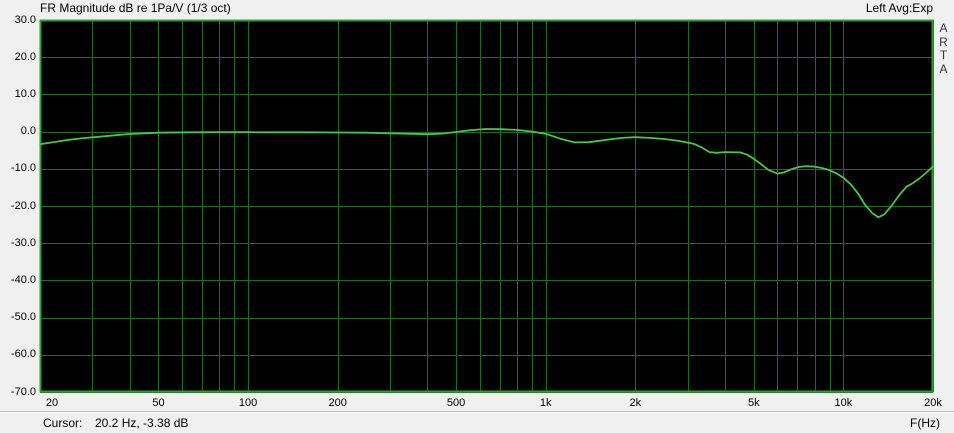 The image size is (954, 433). What do you see at coordinates (23, 354) in the screenshot?
I see `y-tick-label: -60.0` at bounding box center [23, 354].